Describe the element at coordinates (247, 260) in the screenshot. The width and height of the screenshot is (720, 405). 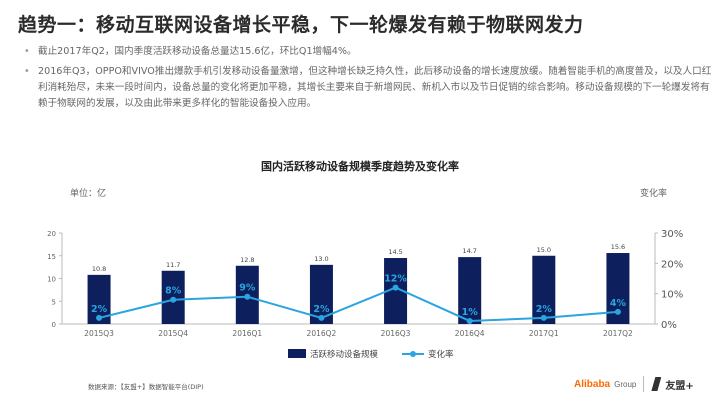
I see `bar-value-label: 12.8` at that location.